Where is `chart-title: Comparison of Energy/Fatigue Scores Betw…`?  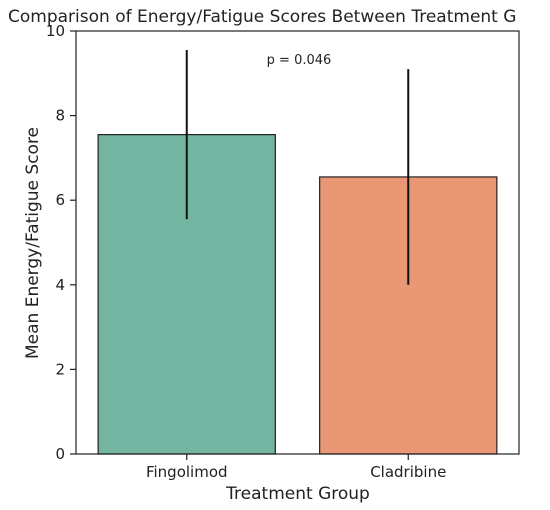 chart-title: Comparison of Energy/Fatigue Scores Betw… is located at coordinates (262, 17).